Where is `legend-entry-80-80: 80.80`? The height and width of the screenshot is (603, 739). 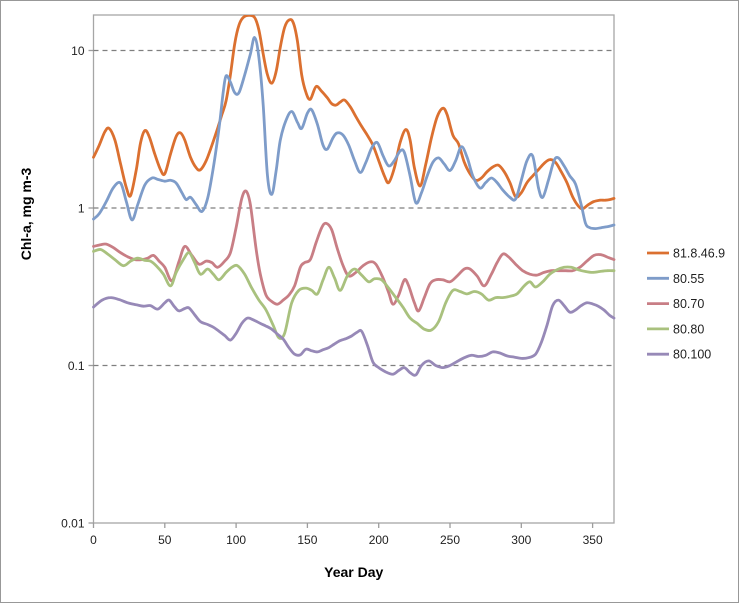 legend-entry-80-80: 80.80 is located at coordinates (675, 329).